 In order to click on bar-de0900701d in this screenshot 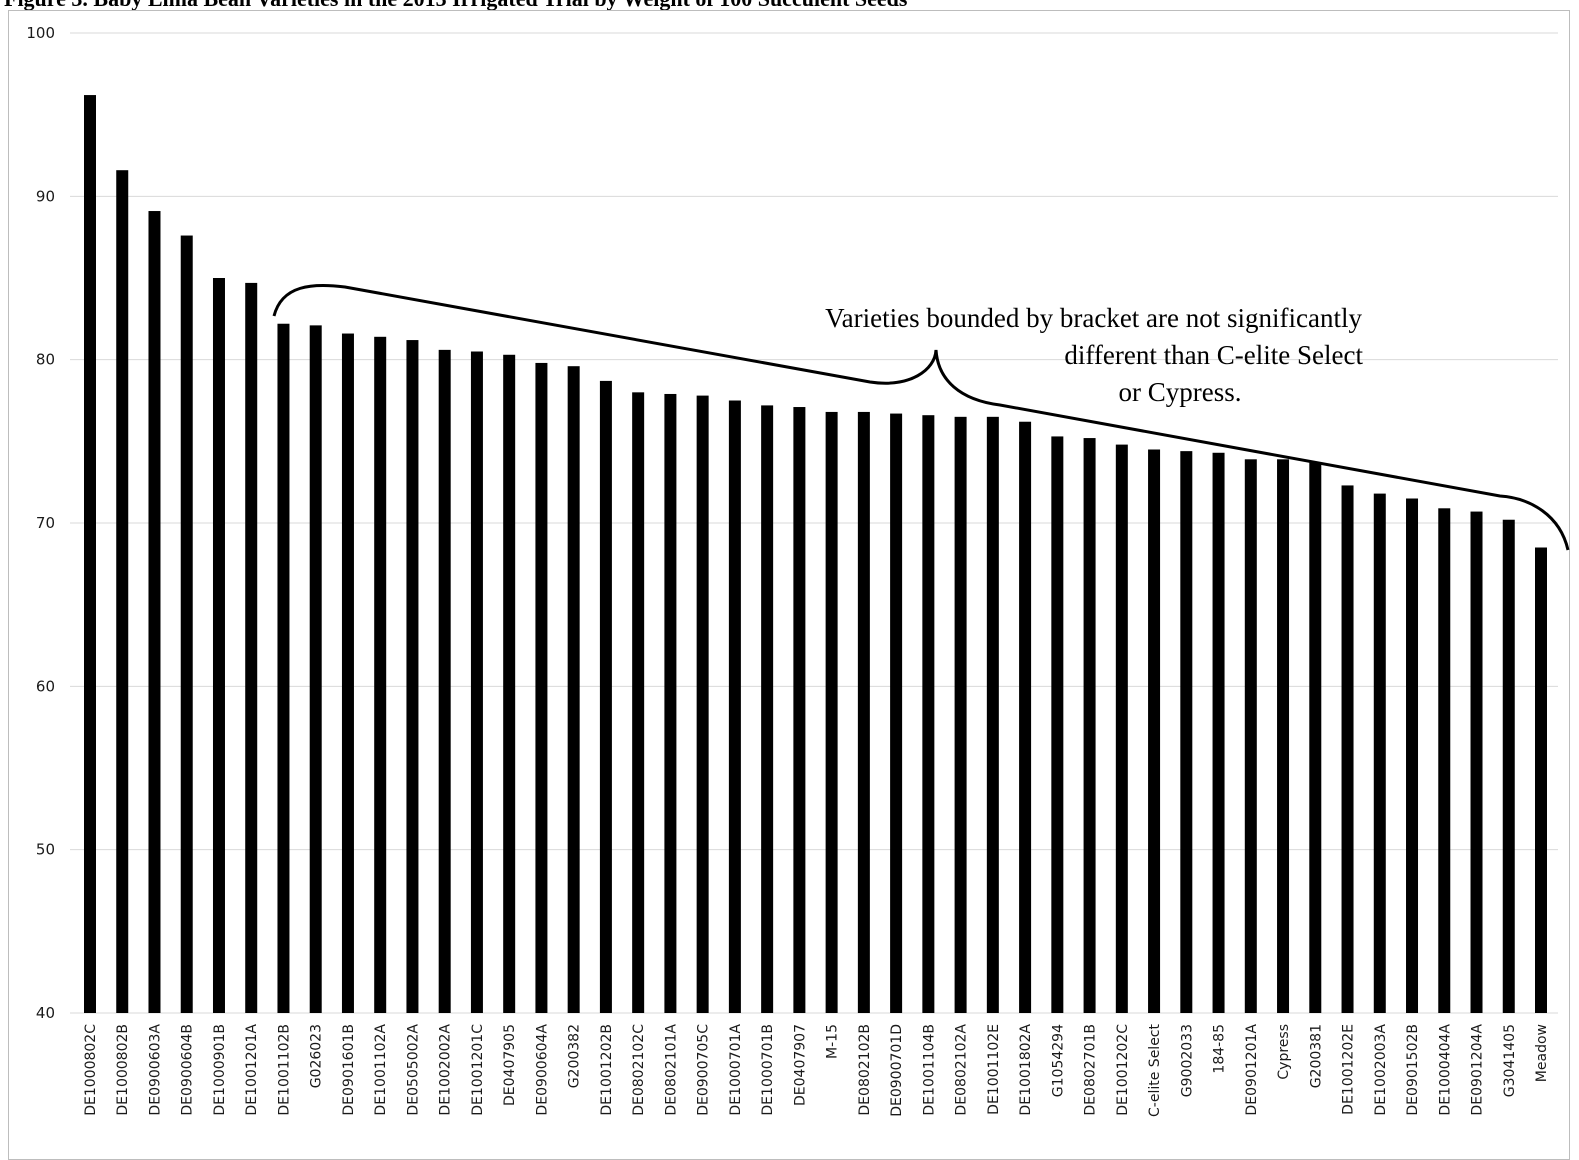, I will do `click(896, 713)`.